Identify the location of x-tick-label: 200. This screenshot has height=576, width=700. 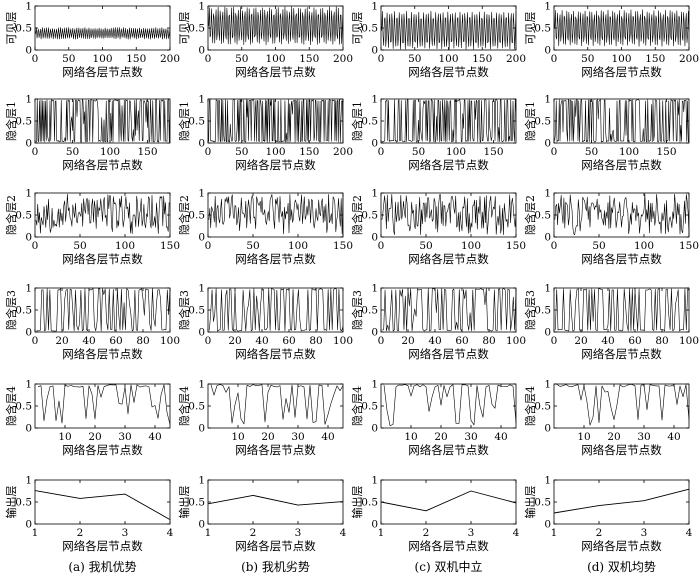
(689, 59).